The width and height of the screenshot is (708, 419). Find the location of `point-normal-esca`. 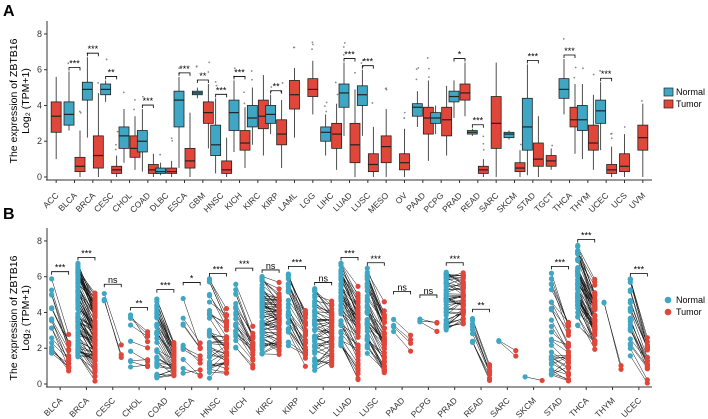

point-normal-esca is located at coordinates (183, 318).